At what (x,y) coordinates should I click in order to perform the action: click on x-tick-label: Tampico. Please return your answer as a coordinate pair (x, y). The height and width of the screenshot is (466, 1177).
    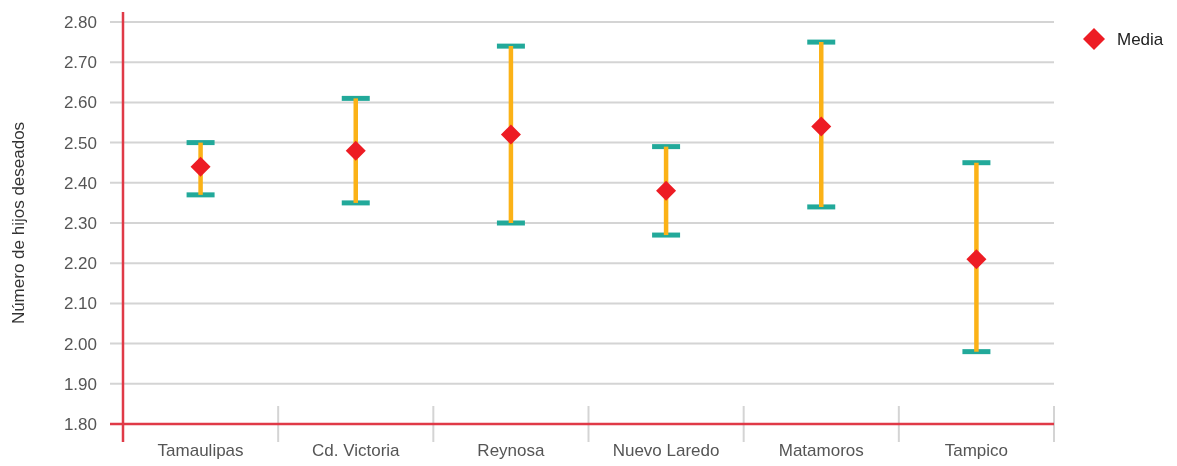
    Looking at the image, I should click on (976, 450).